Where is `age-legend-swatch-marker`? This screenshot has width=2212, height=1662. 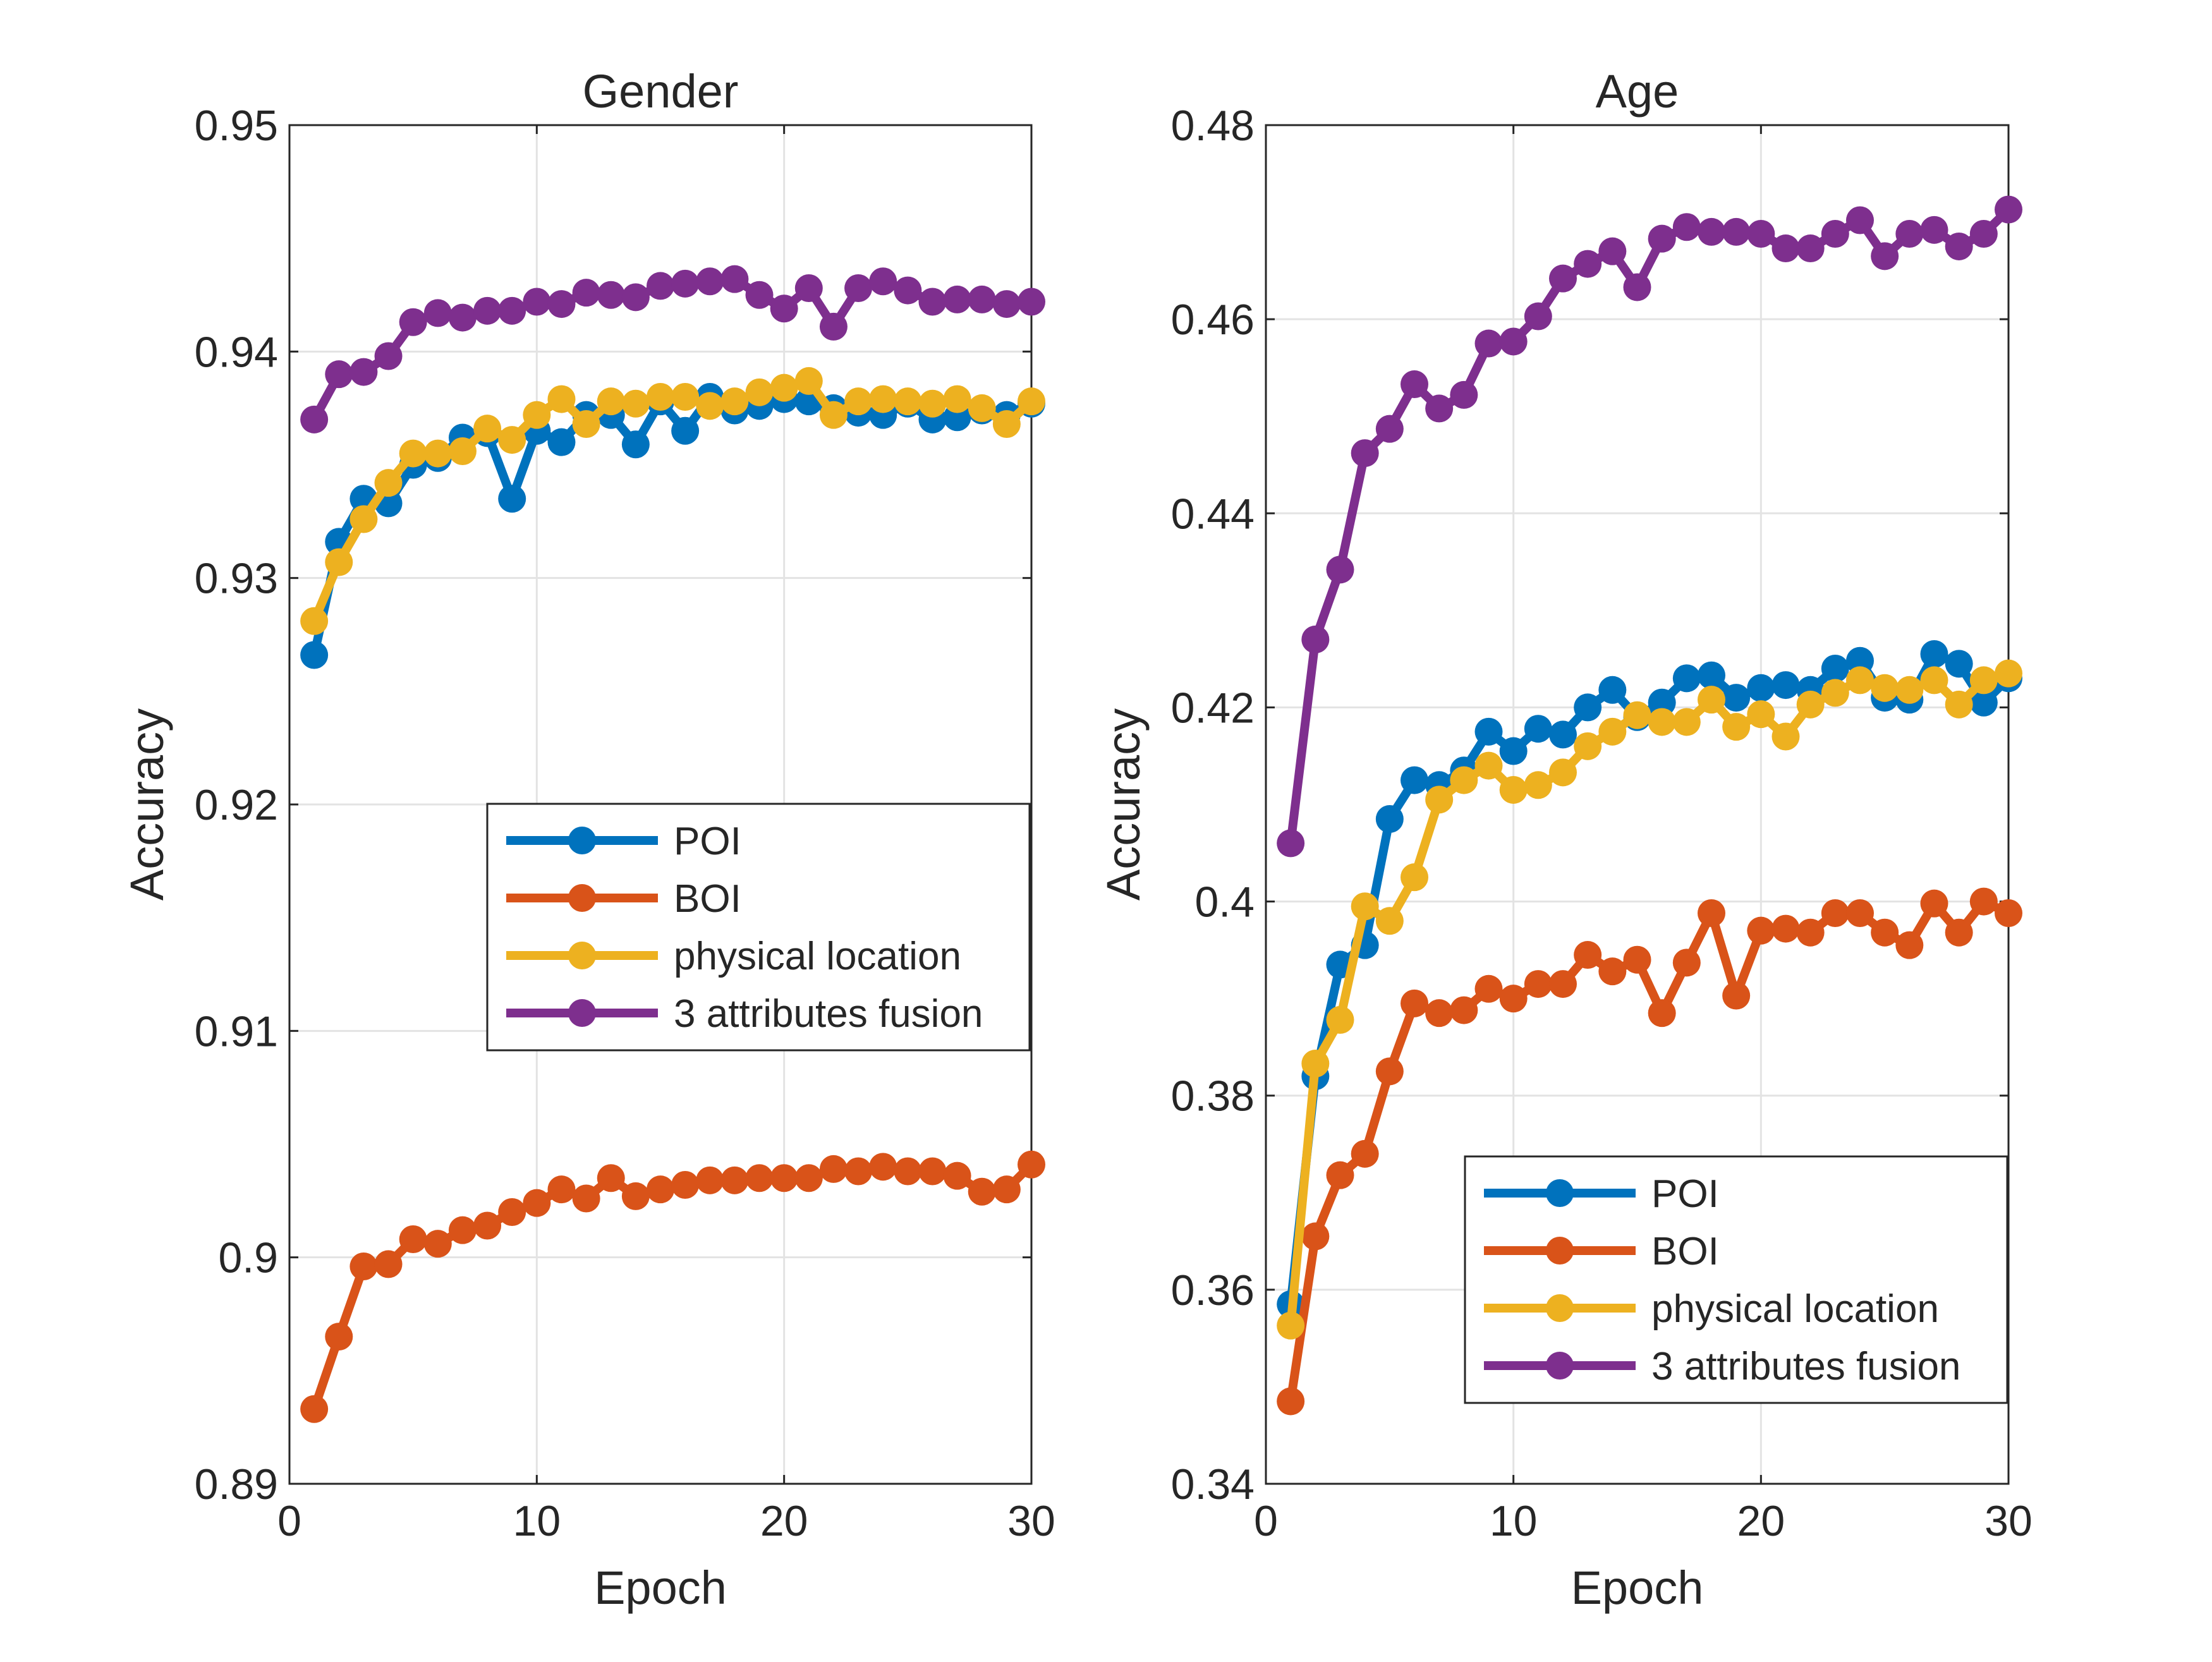
age-legend-swatch-marker is located at coordinates (1560, 1193).